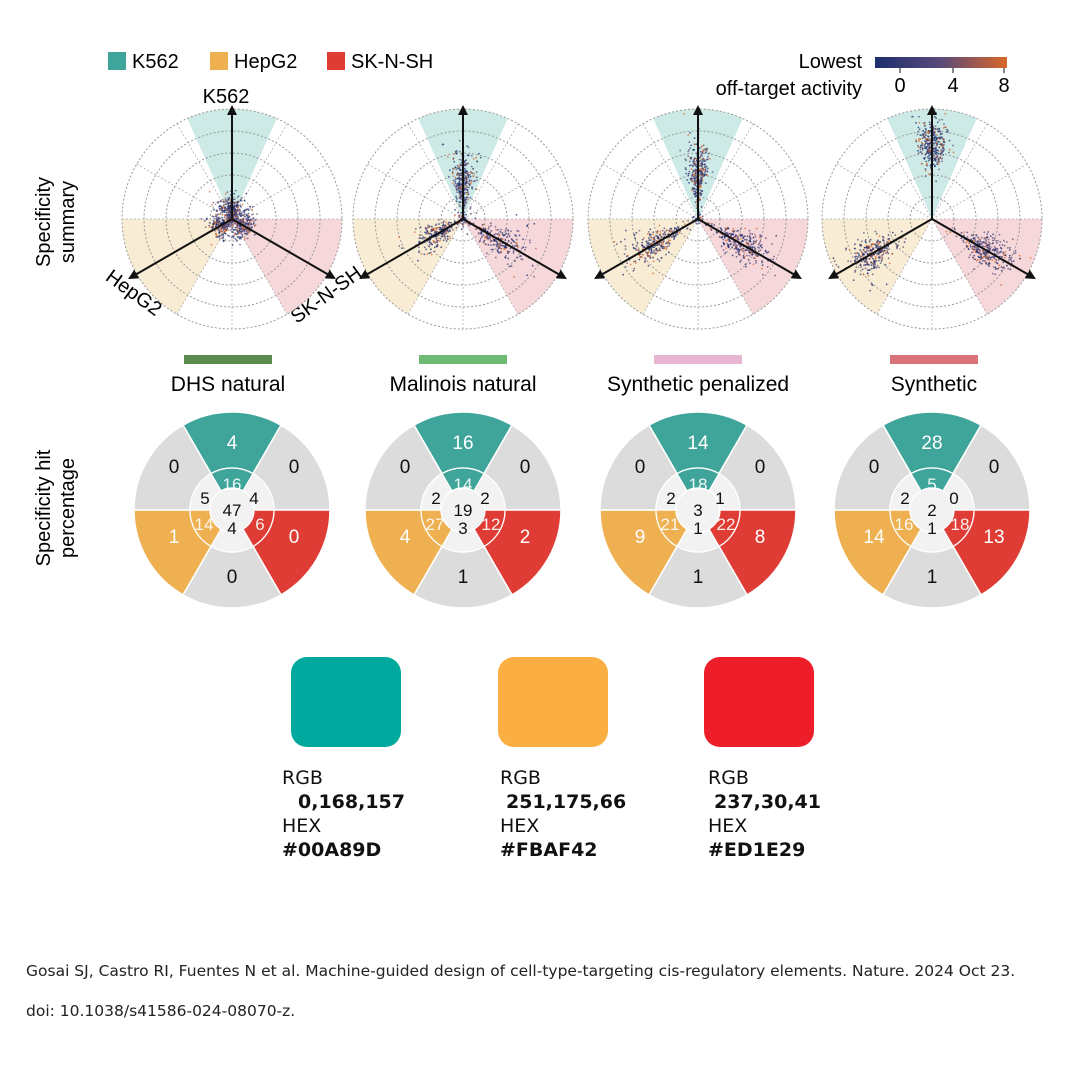  Describe the element at coordinates (253, 498) in the screenshot. I see `hit-inner-value-topright: 4` at that location.